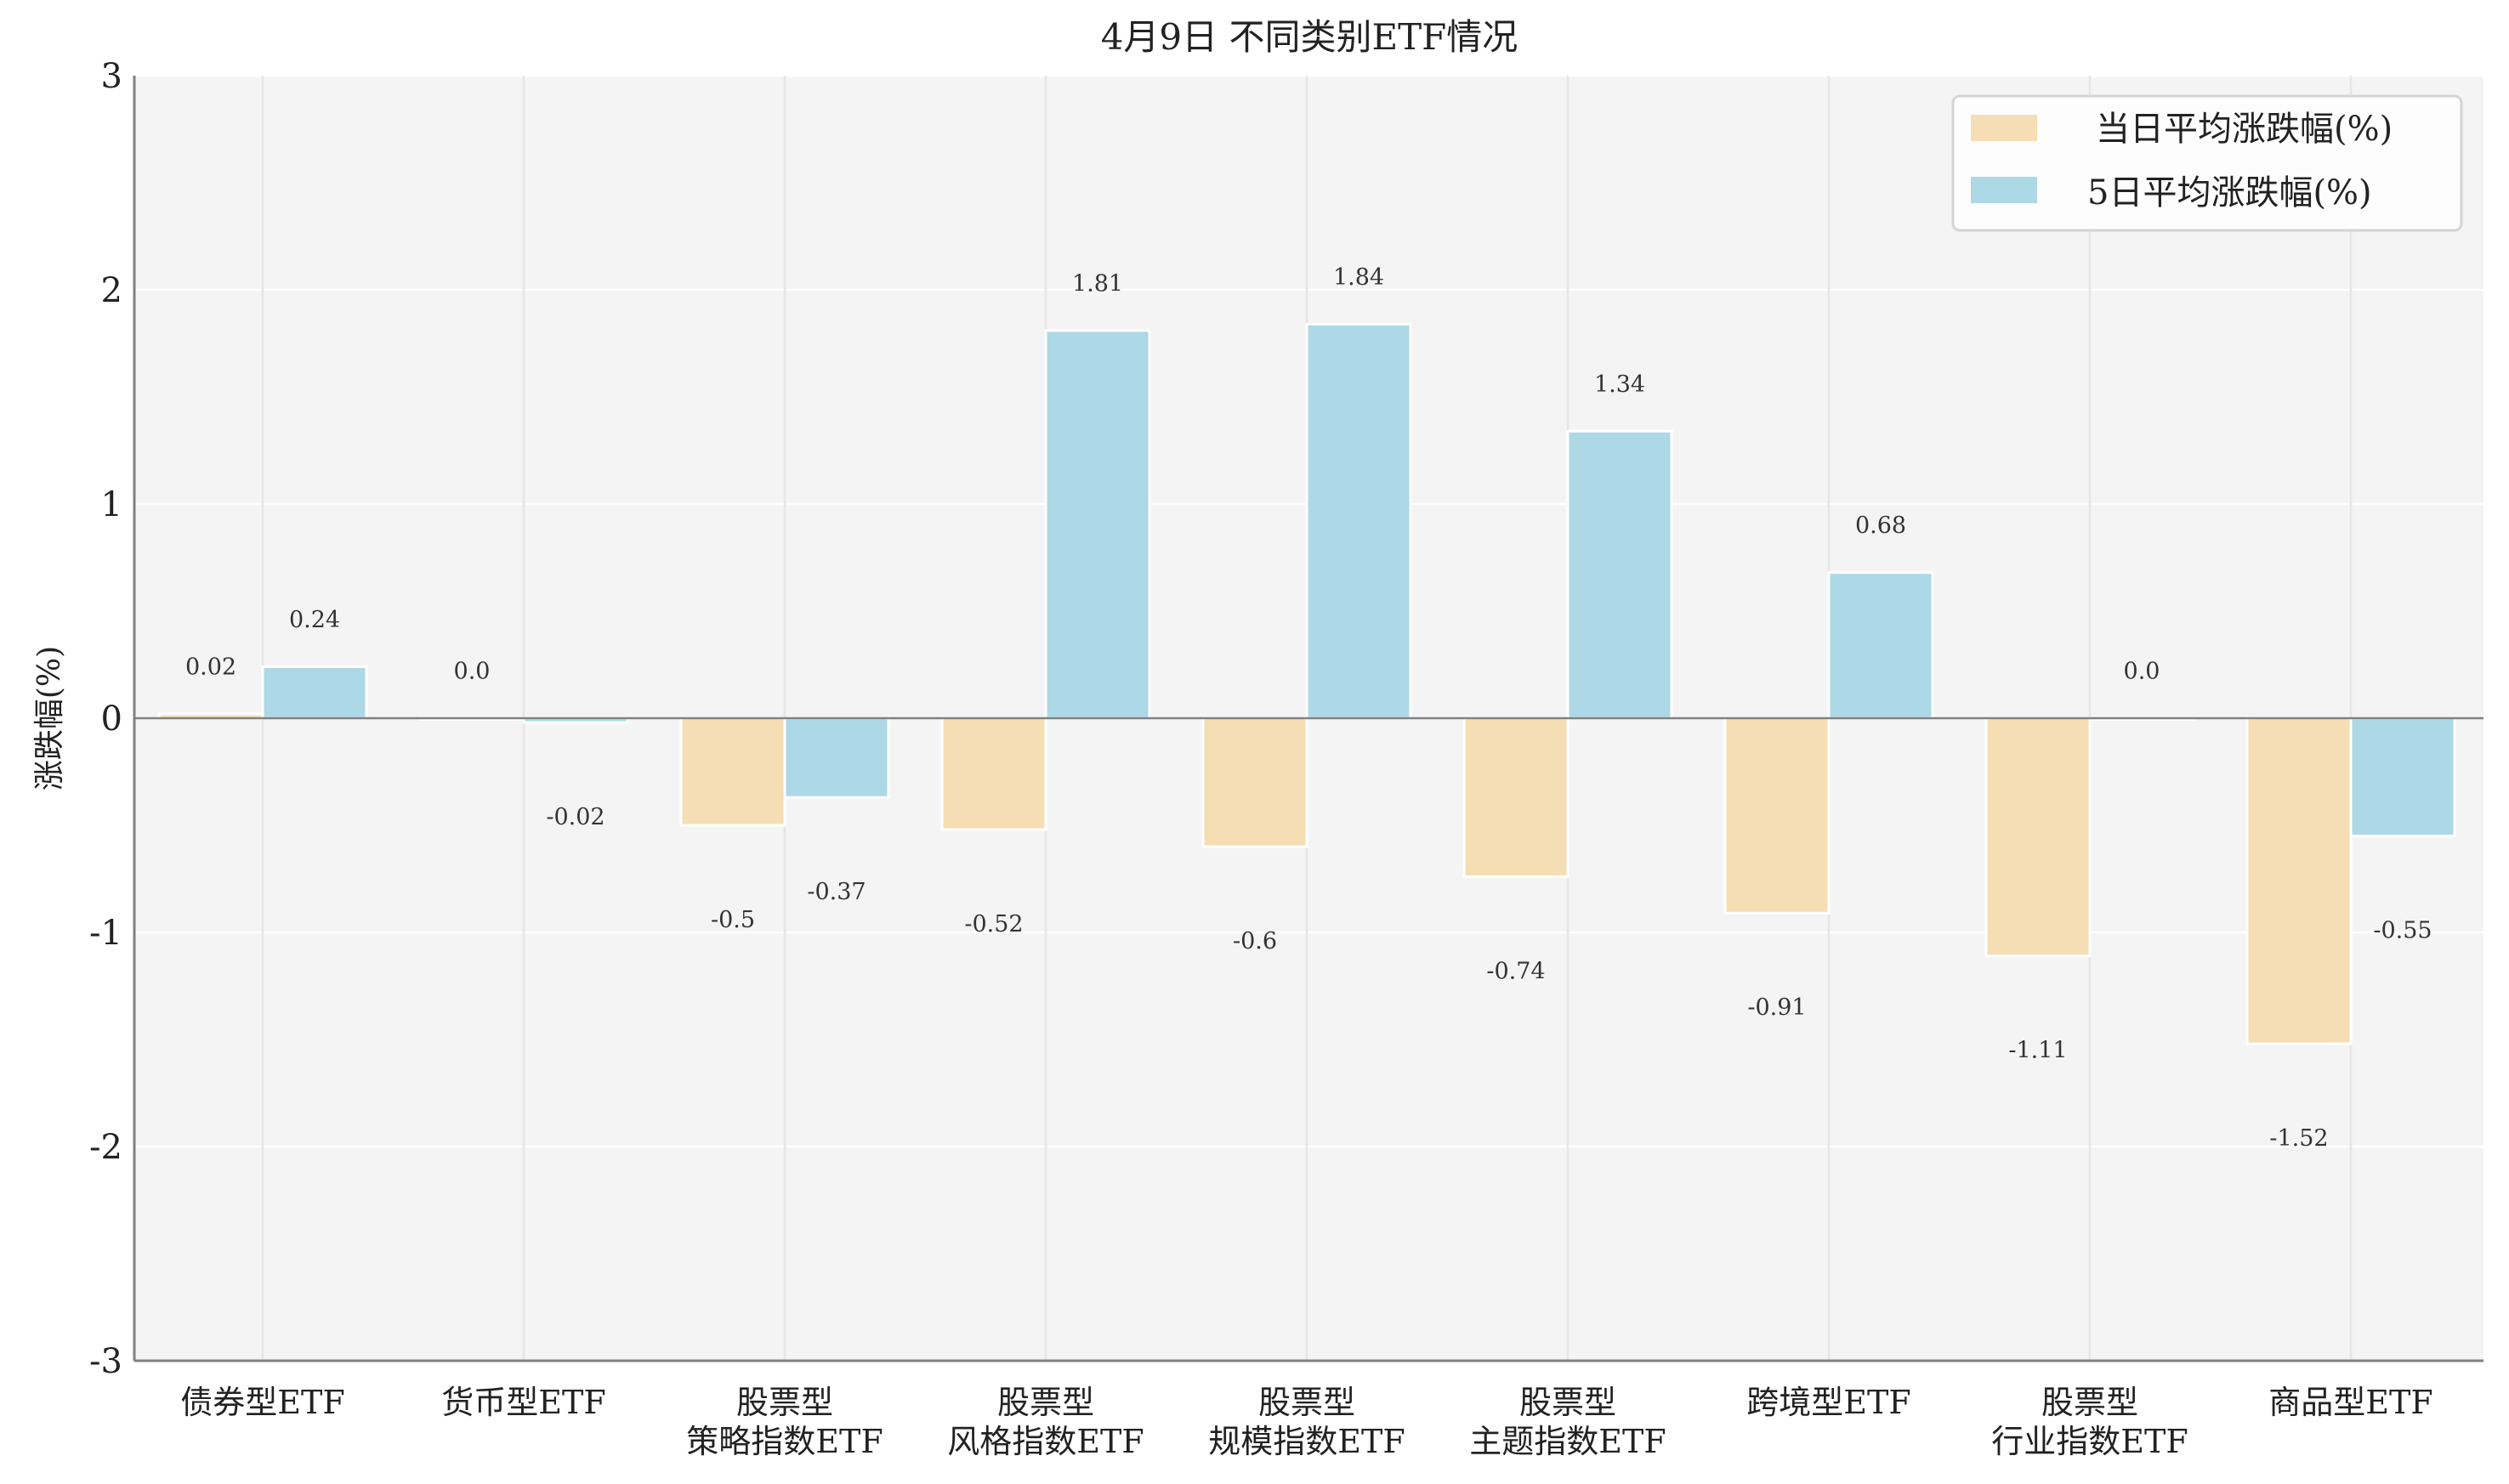 The height and width of the screenshot is (1484, 2509). I want to click on legend-swatch-5day, so click(2004, 190).